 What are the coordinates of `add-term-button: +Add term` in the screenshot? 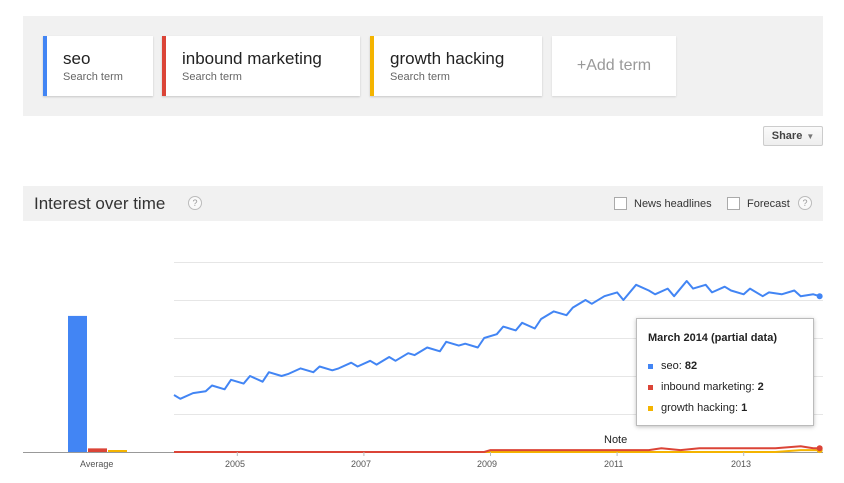 It's located at (614, 66).